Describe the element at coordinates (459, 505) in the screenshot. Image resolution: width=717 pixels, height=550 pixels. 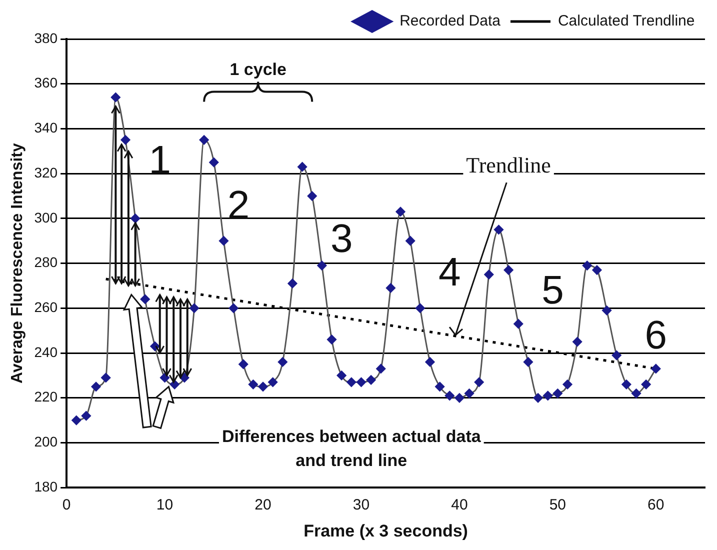
I see `x-tick-label: 40` at that location.